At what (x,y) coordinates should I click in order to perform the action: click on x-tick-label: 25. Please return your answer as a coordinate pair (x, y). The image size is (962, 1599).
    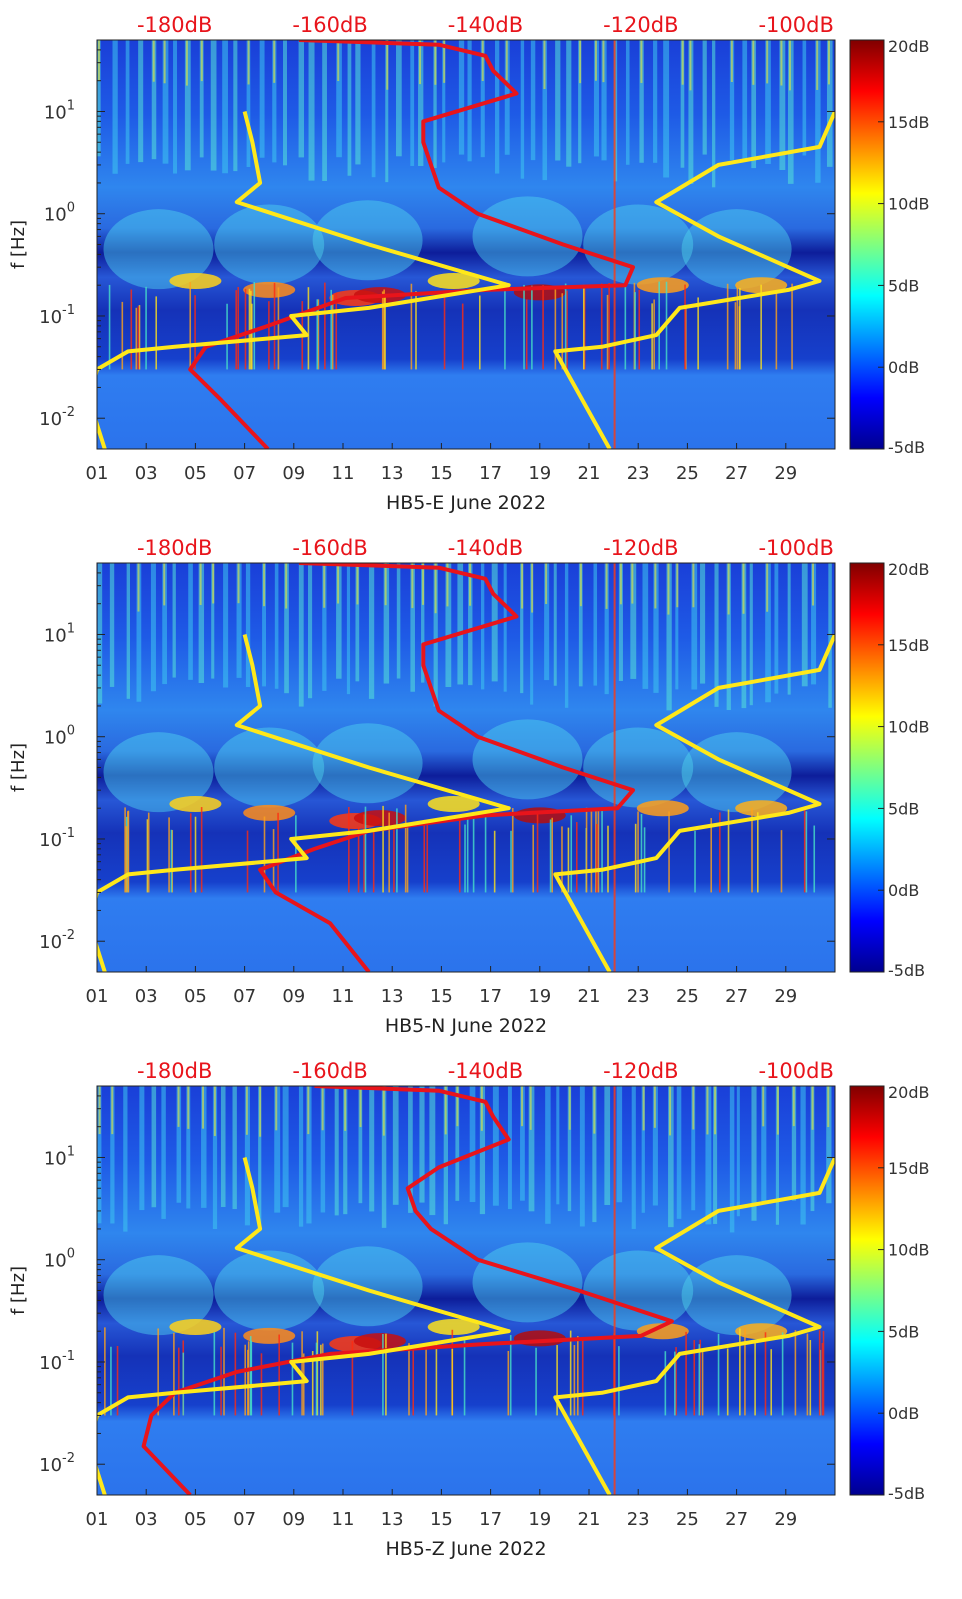
    Looking at the image, I should click on (687, 1519).